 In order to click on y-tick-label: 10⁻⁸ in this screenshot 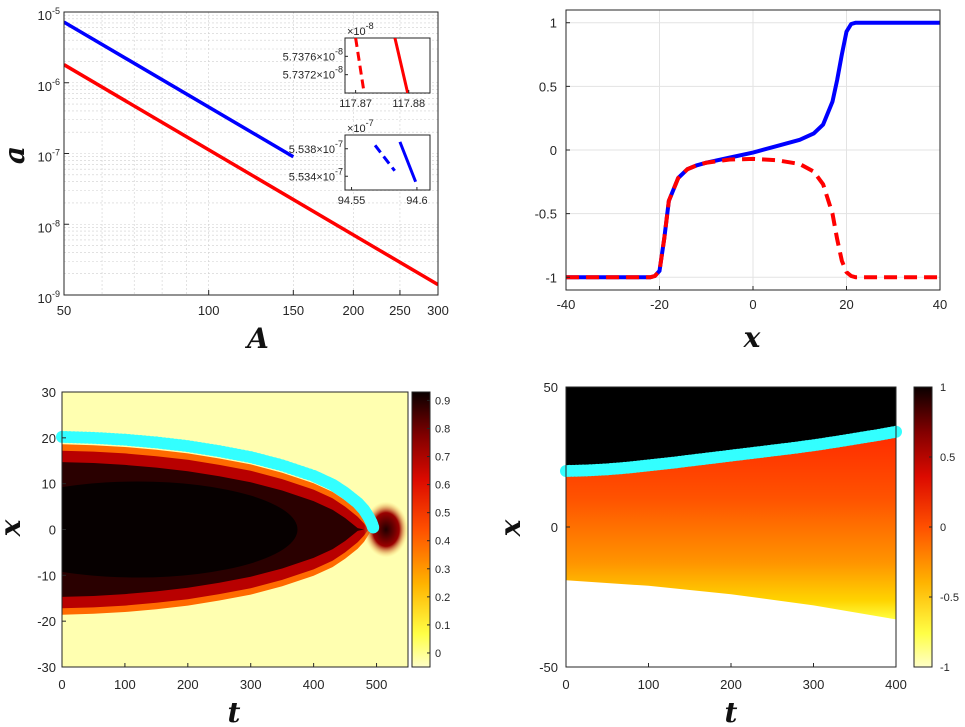, I will do `click(49, 226)`.